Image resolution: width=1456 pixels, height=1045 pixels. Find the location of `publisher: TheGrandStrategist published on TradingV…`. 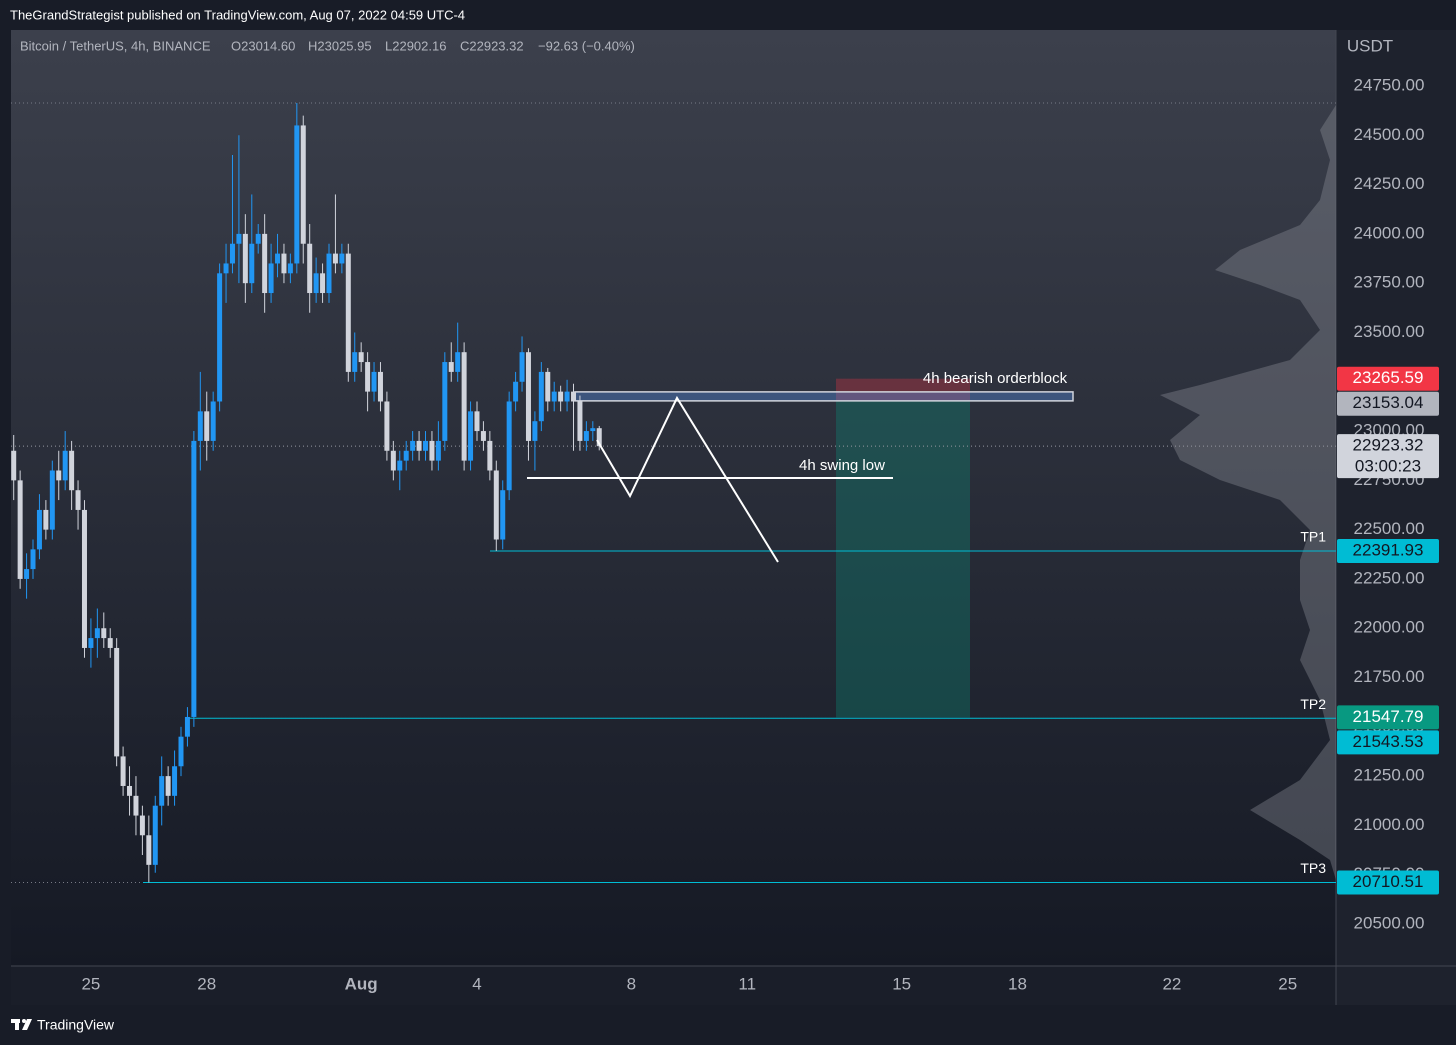

publisher: TheGrandStrategist published on TradingV… is located at coordinates (237, 14).